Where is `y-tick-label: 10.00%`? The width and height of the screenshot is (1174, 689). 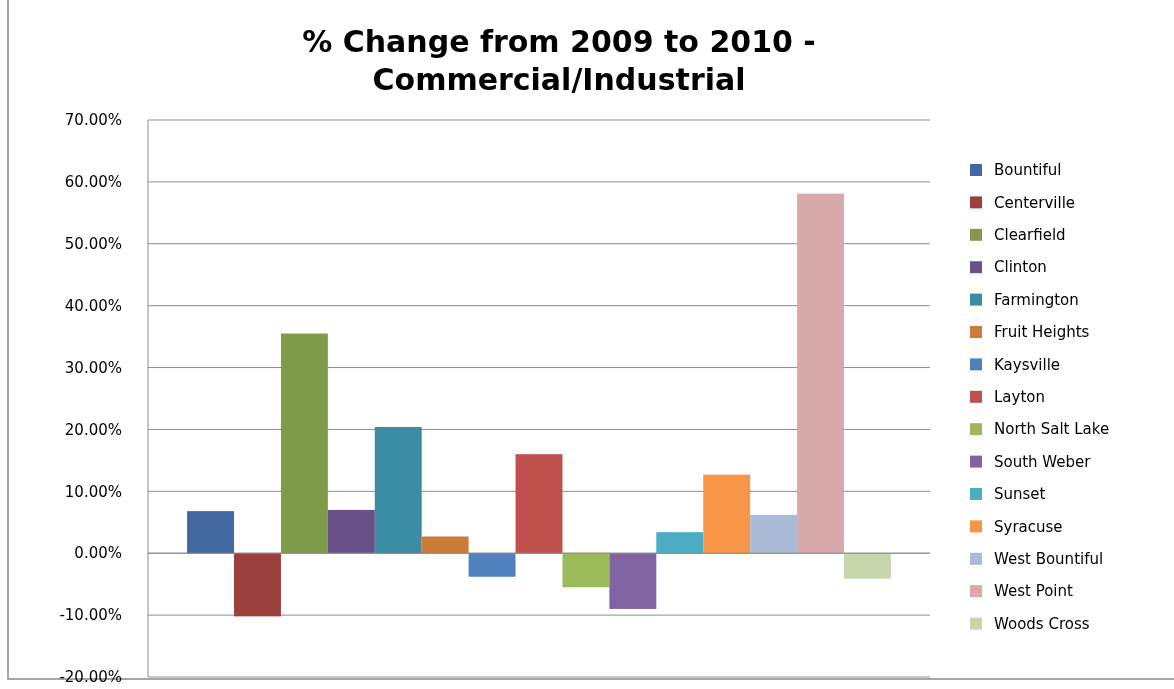
y-tick-label: 10.00% is located at coordinates (93, 491).